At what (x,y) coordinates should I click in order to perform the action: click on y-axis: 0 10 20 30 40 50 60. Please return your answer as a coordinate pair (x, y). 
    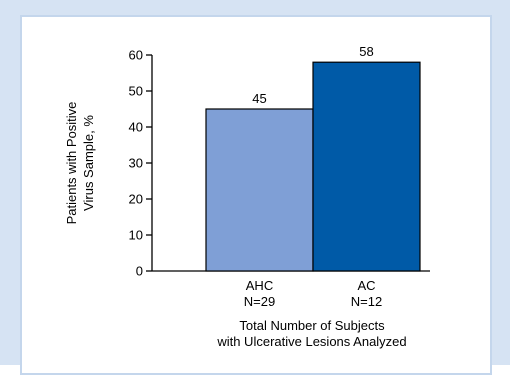
    Looking at the image, I should click on (141, 163).